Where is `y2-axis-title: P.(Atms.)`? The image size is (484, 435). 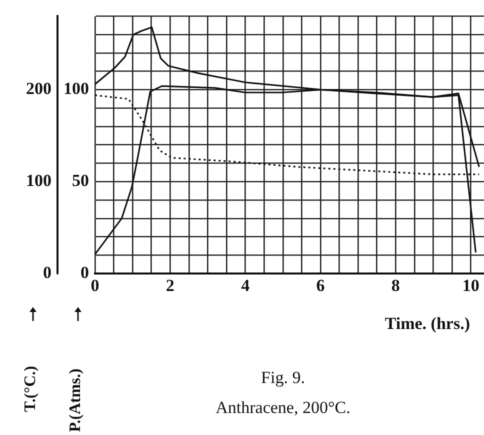 y2-axis-title: P.(Atms.) is located at coordinates (76, 400).